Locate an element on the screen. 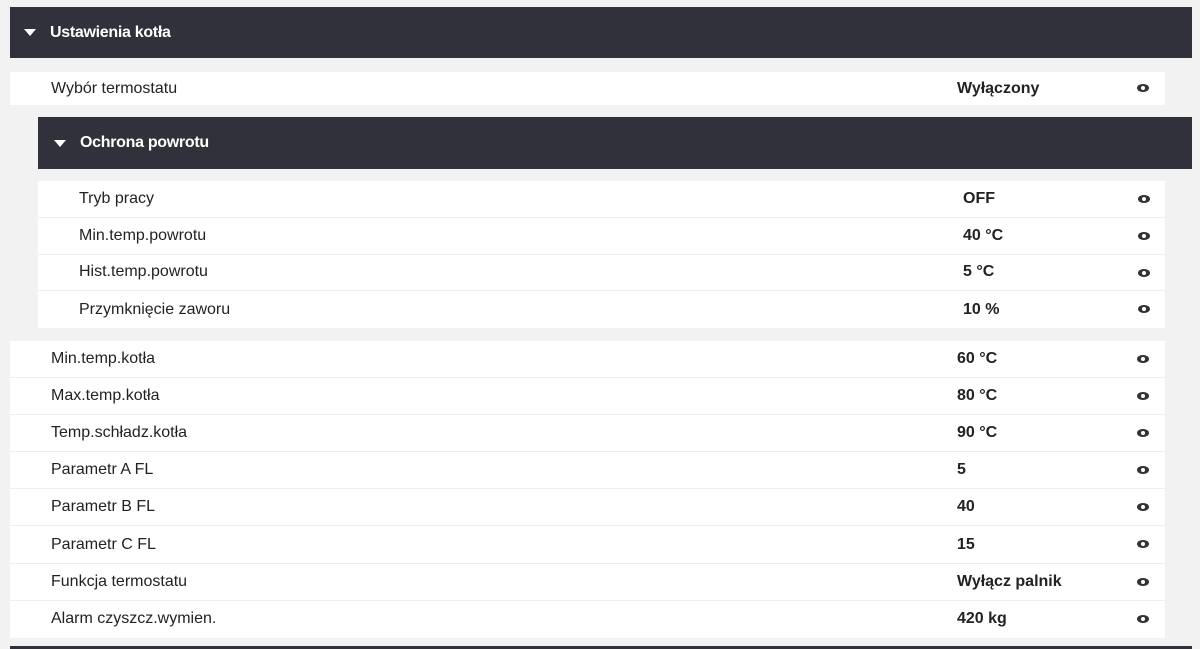  setting-label: Tryb pracy is located at coordinates (116, 198).